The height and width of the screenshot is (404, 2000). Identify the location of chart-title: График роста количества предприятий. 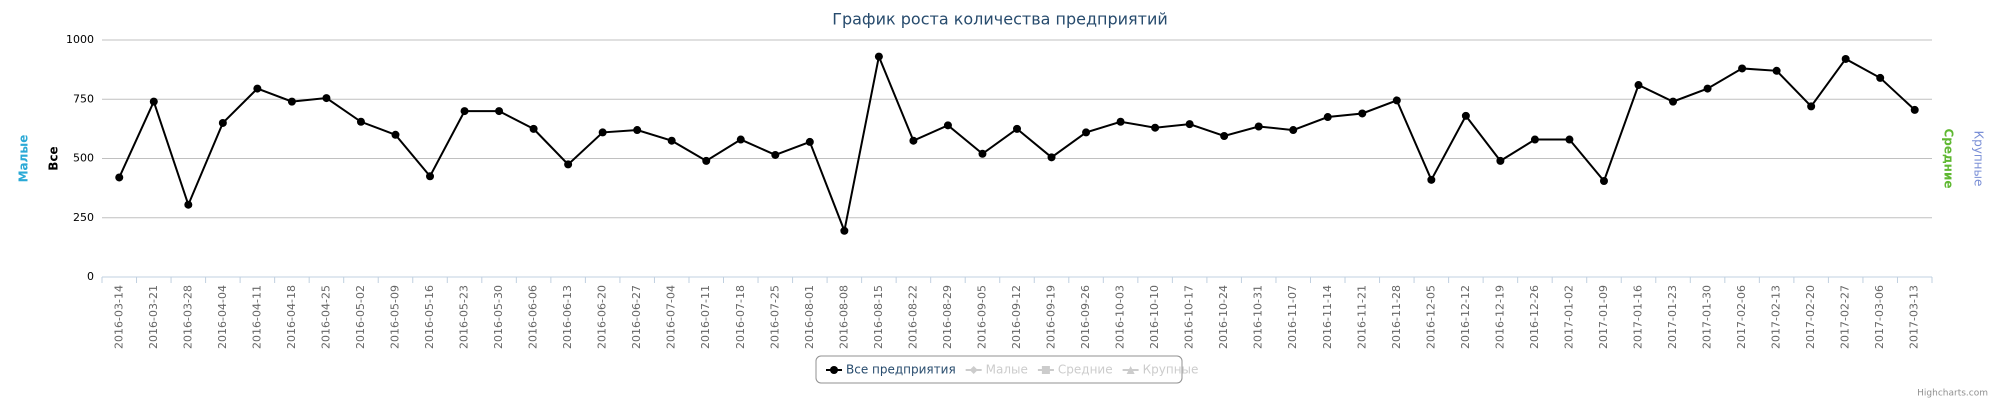
(1000, 19).